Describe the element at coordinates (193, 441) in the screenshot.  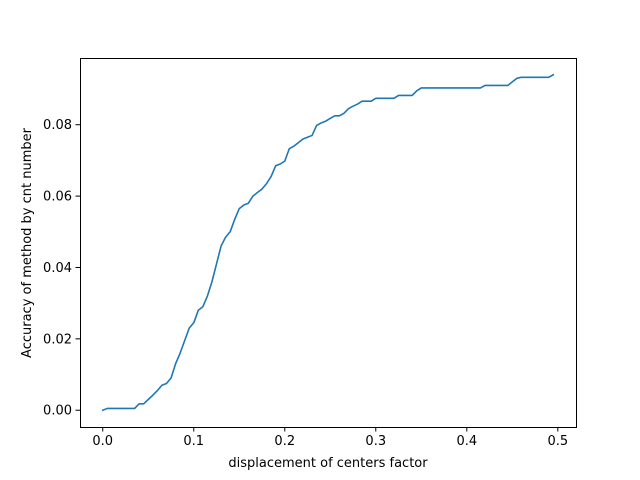
I see `x-tick-label: 0.1` at that location.